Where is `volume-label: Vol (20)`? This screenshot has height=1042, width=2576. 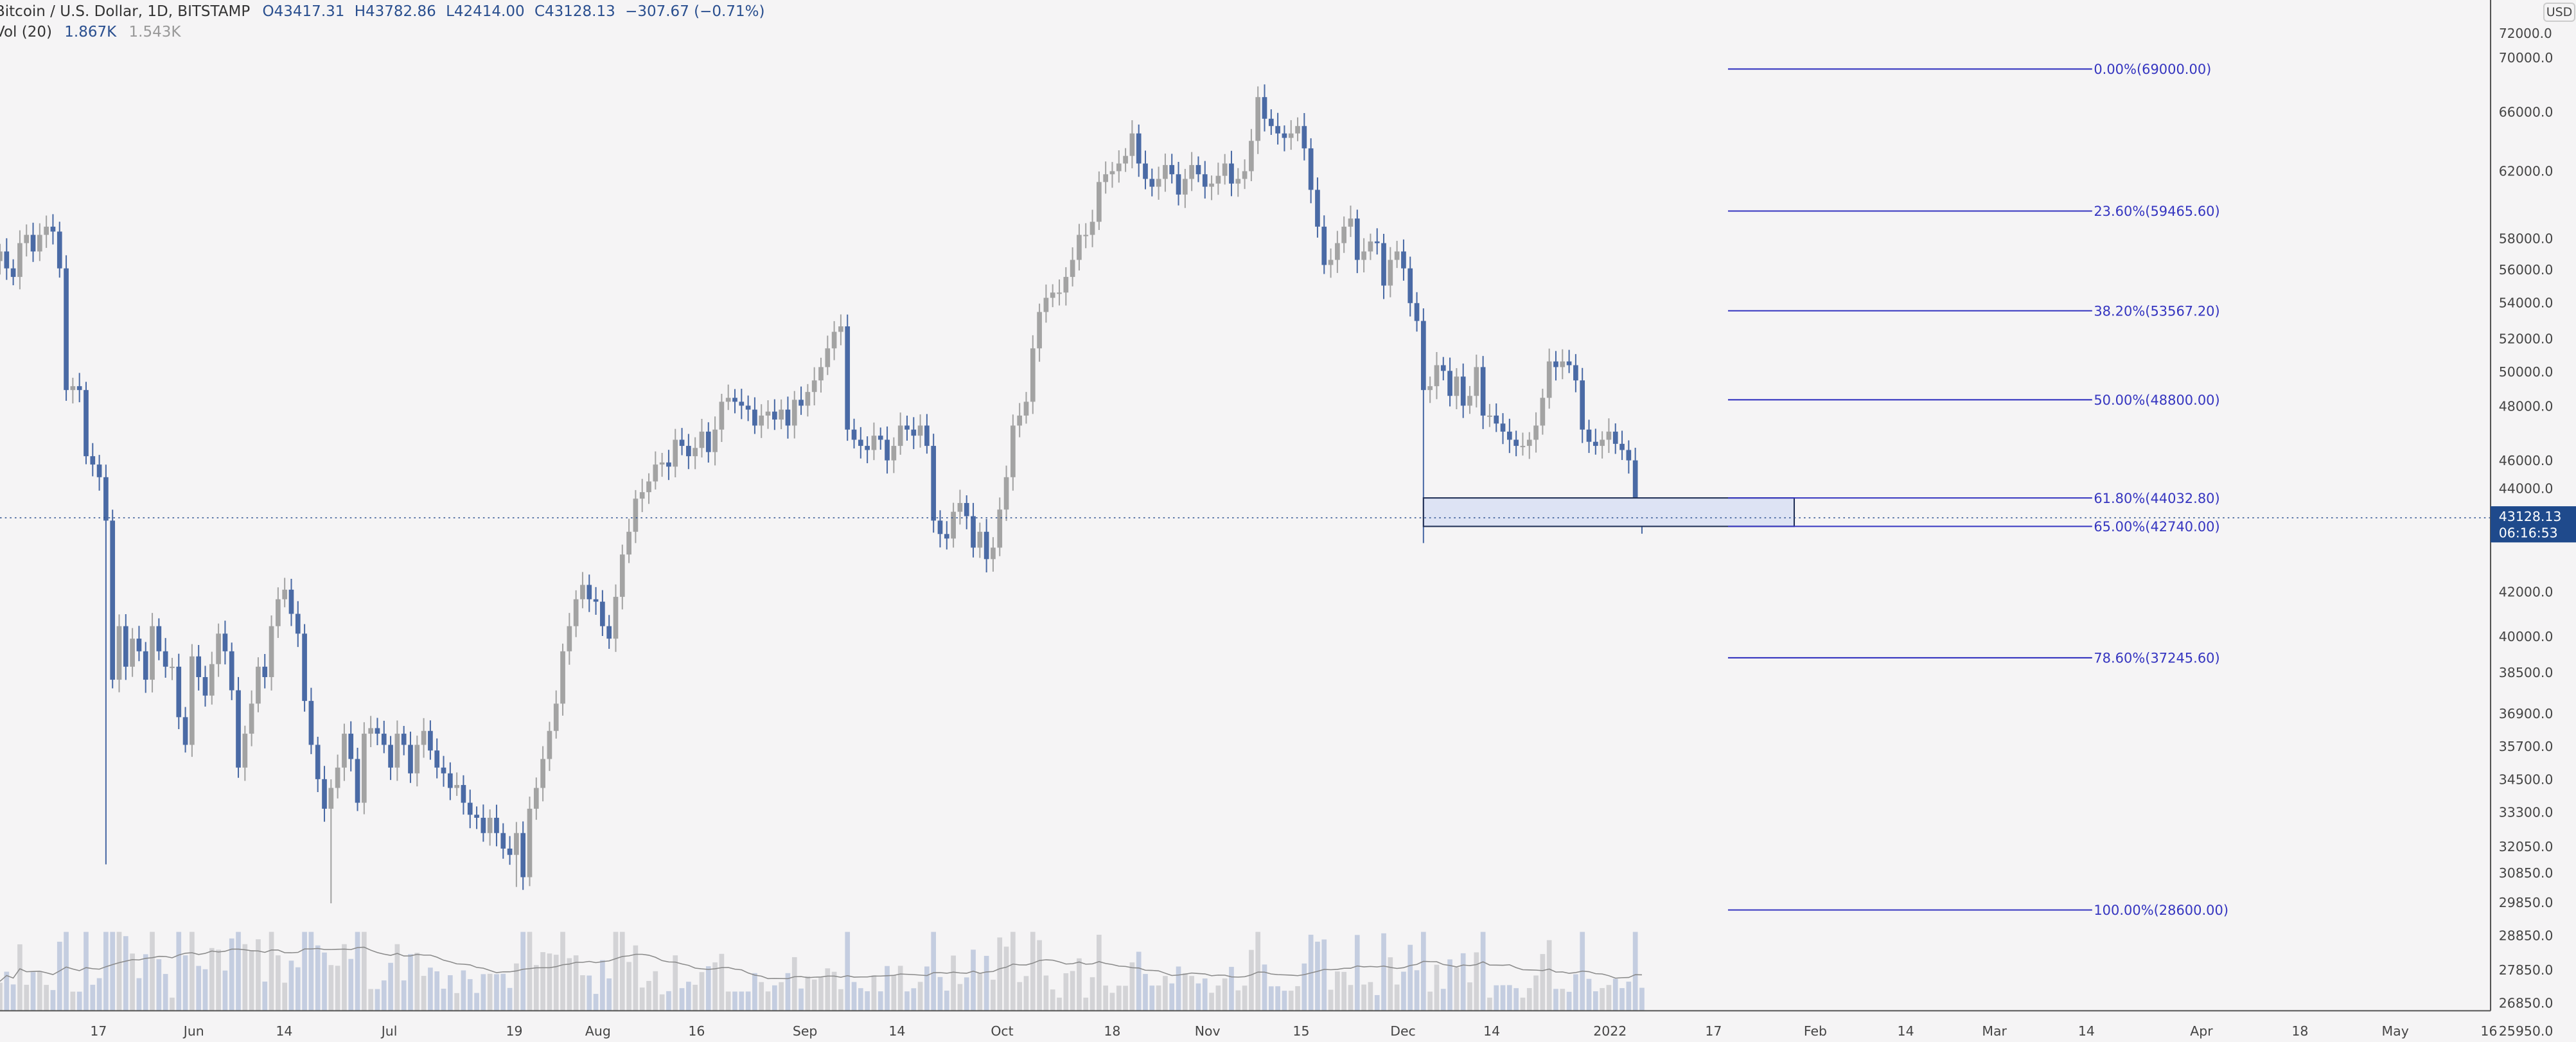
volume-label: Vol (20) is located at coordinates (26, 32).